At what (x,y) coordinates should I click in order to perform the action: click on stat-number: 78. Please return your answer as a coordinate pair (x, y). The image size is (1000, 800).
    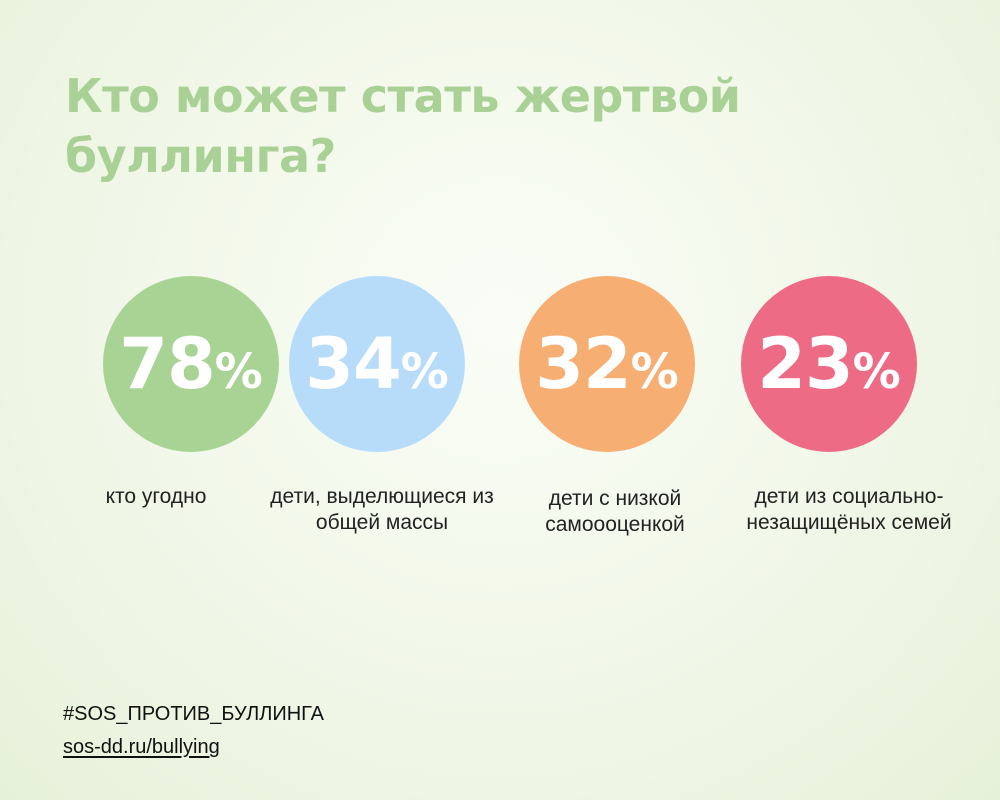
    Looking at the image, I should click on (167, 364).